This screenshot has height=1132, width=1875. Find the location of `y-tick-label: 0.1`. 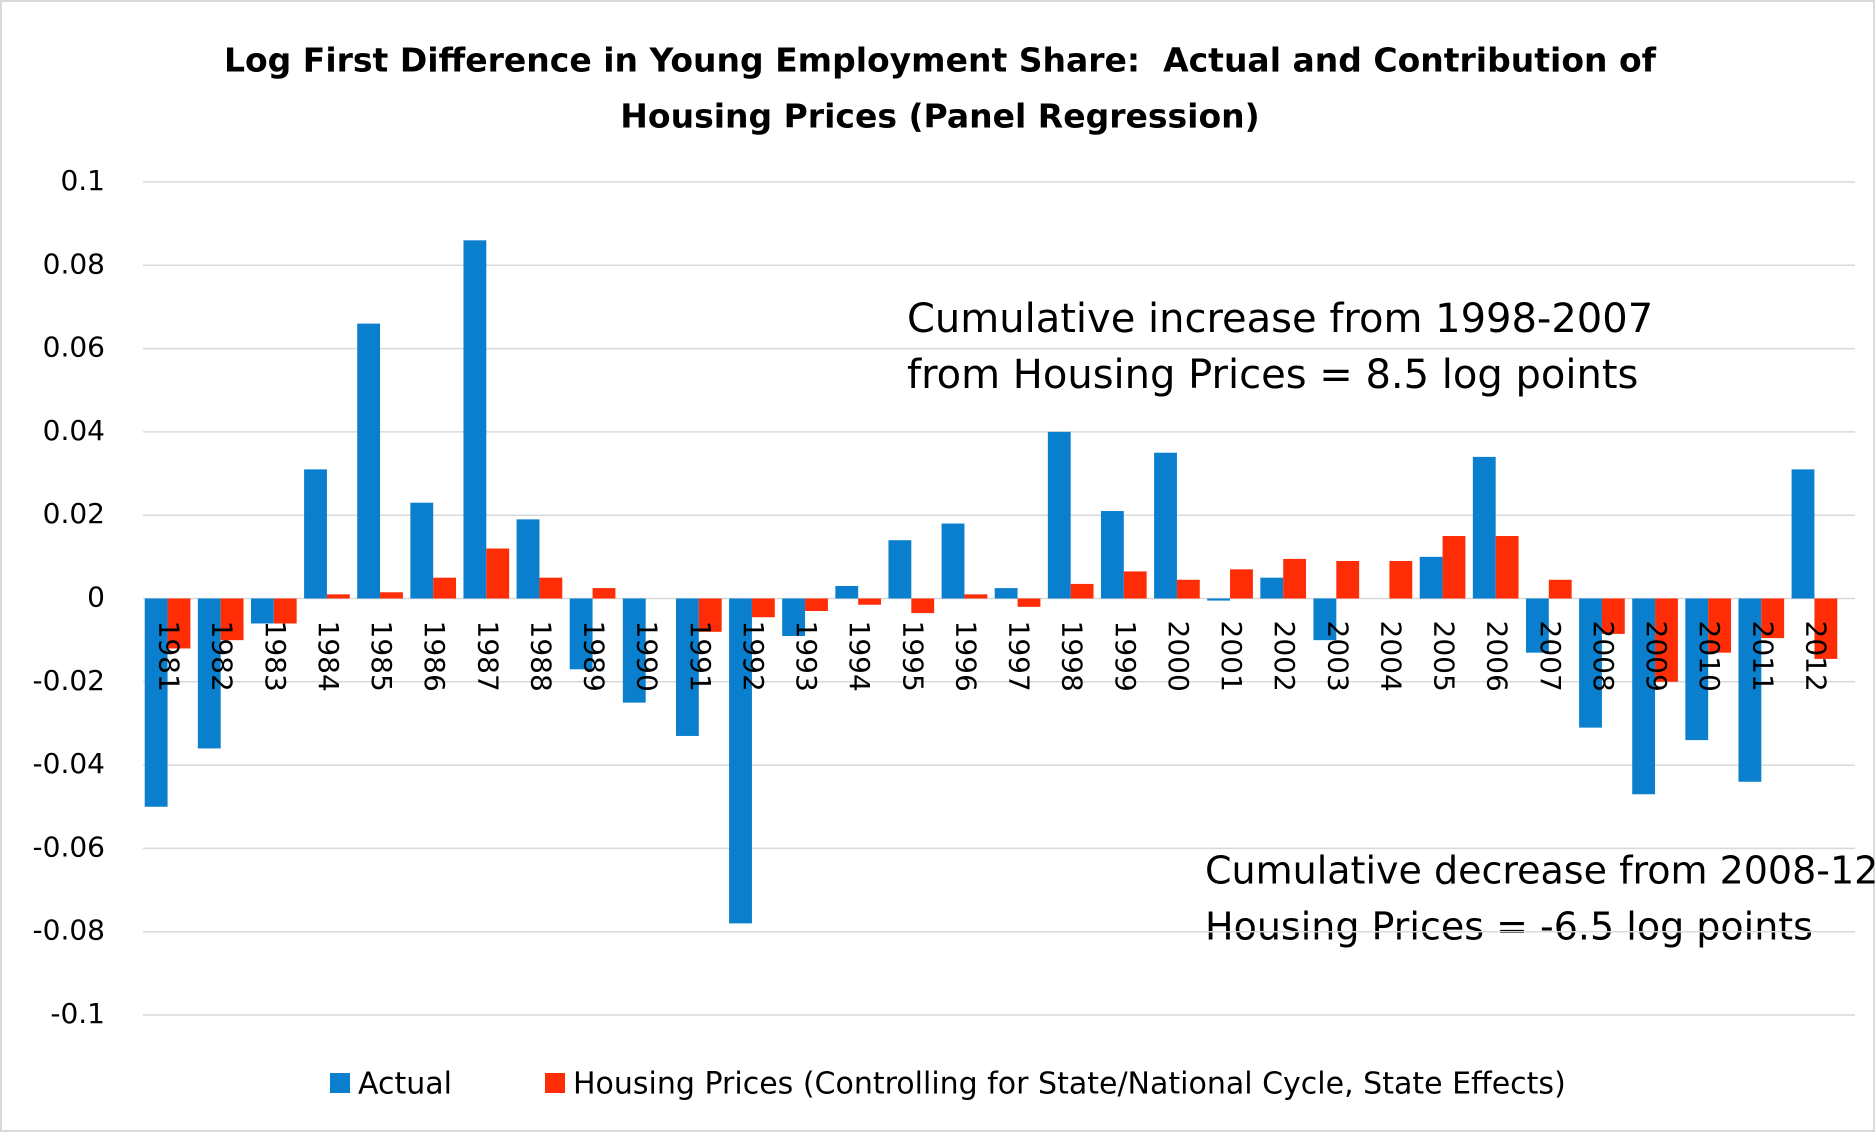

y-tick-label: 0.1 is located at coordinates (82, 180).